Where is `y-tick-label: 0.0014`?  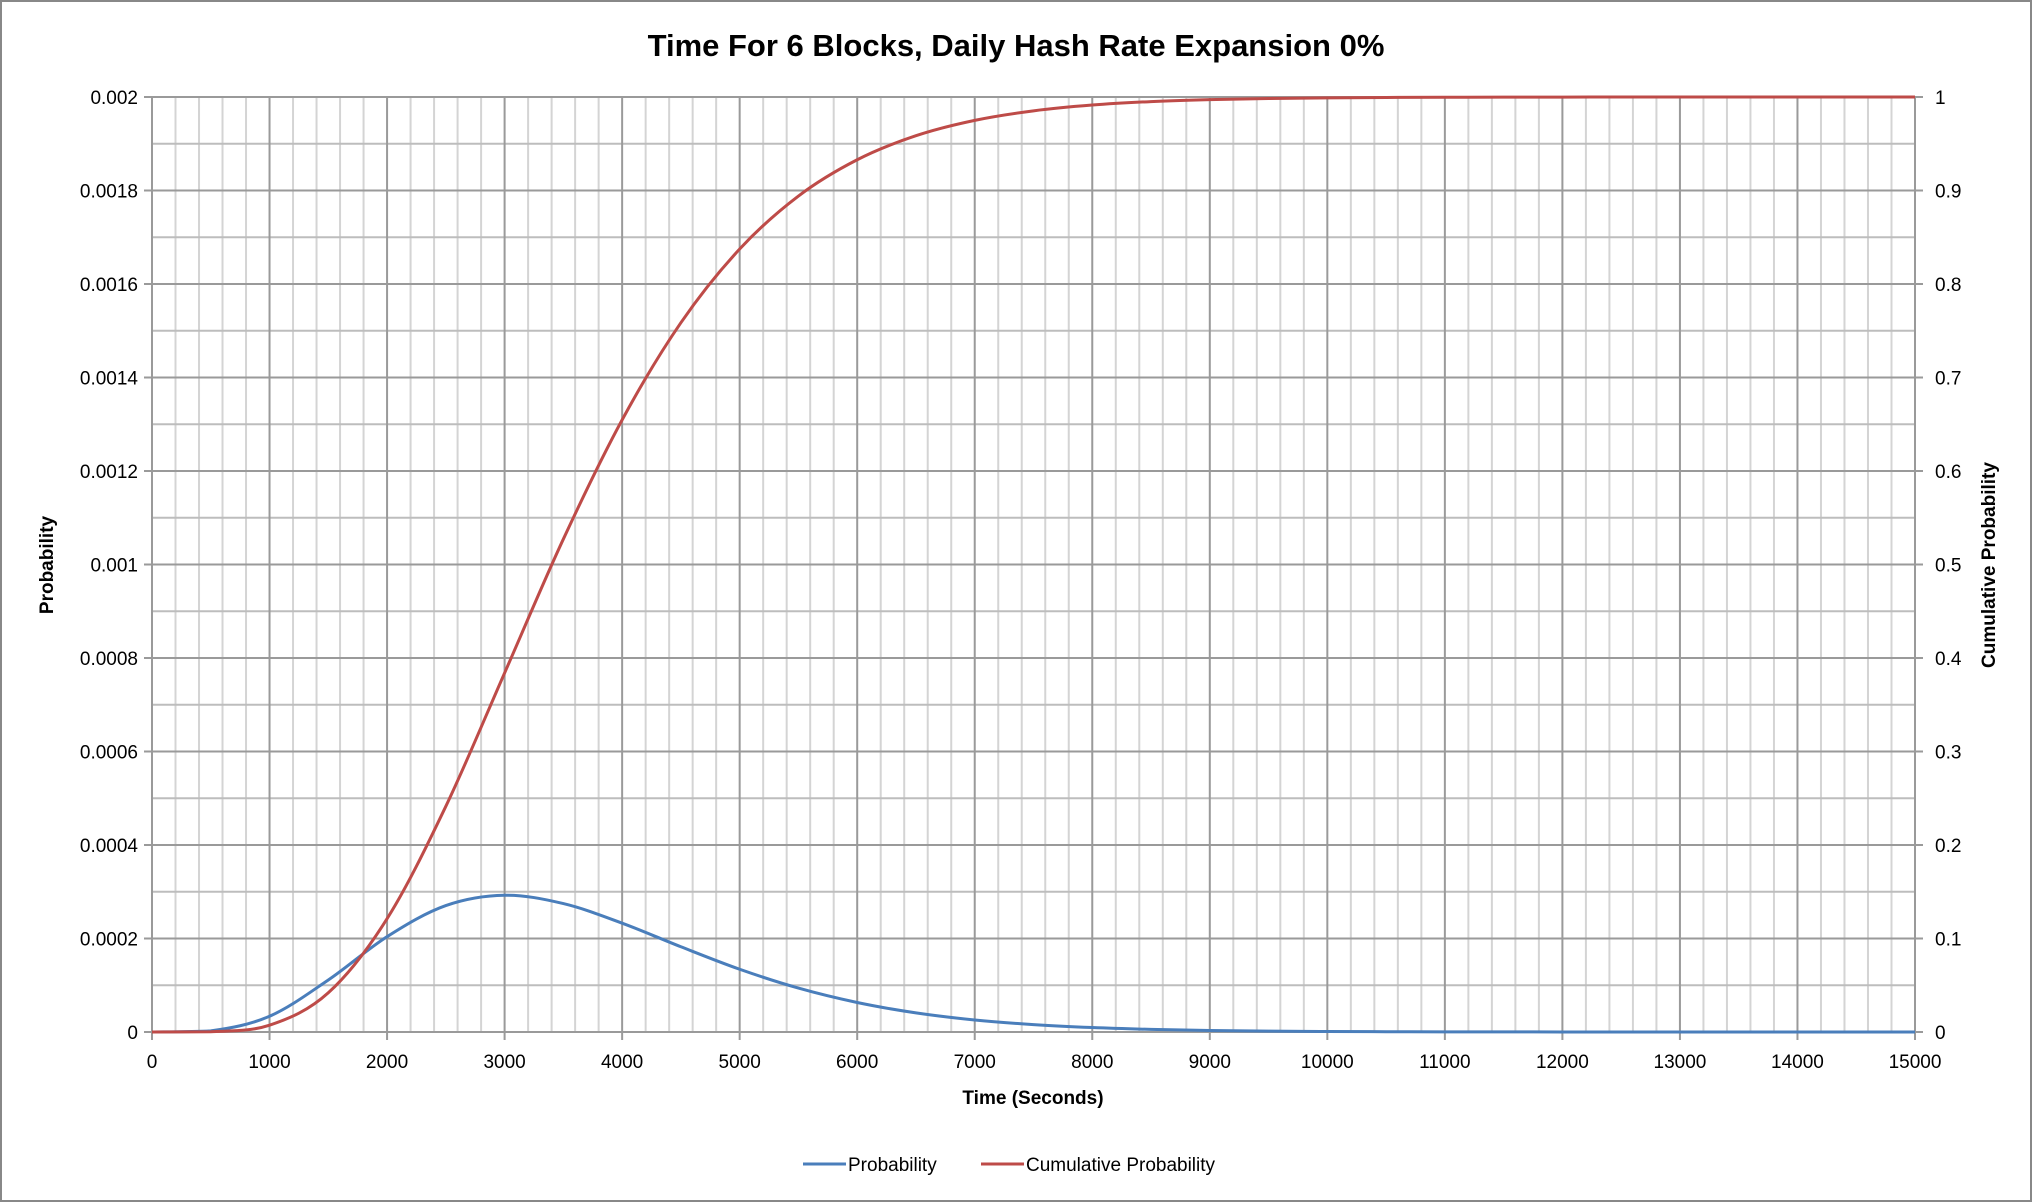 y-tick-label: 0.0014 is located at coordinates (109, 379).